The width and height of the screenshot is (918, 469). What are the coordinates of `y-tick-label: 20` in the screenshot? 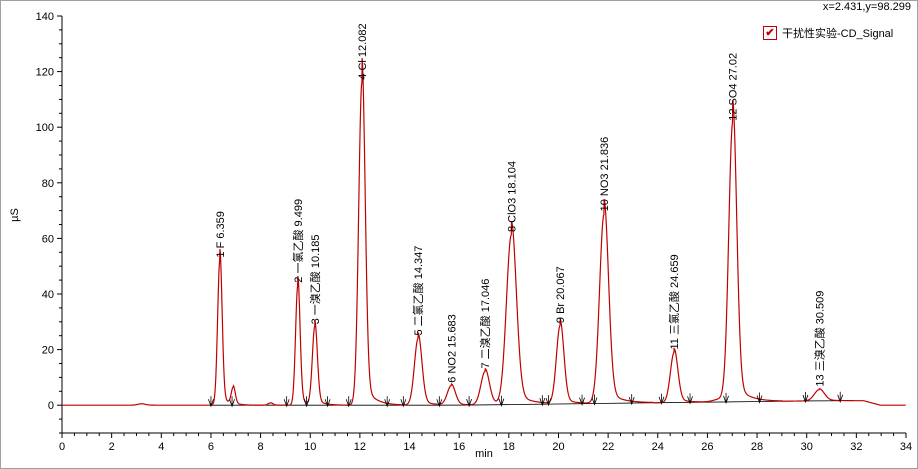 It's located at (48, 351).